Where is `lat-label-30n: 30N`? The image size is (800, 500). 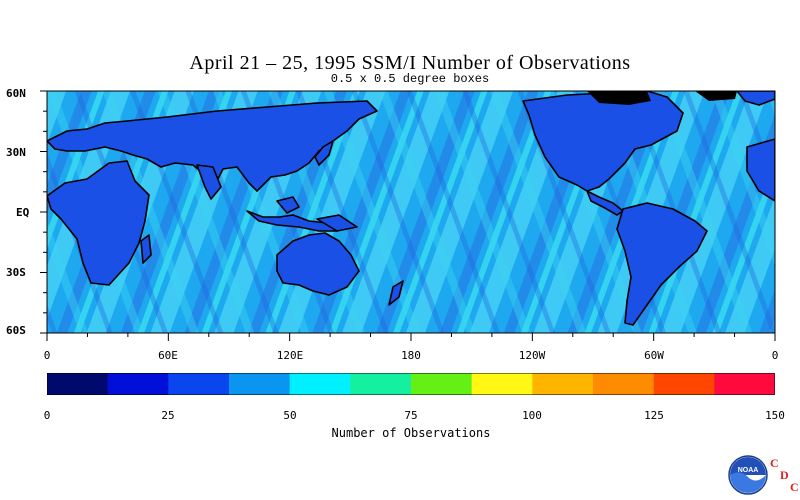 lat-label-30n: 30N is located at coordinates (16, 152).